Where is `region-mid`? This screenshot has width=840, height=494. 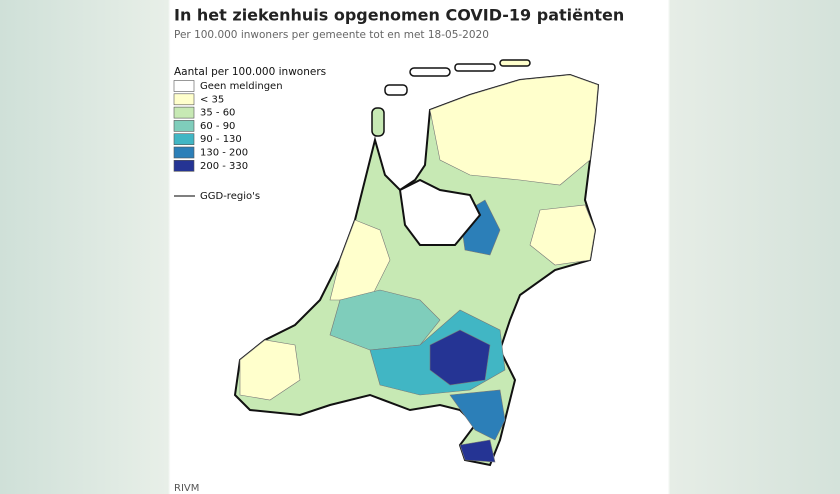 region-mid is located at coordinates (385, 320).